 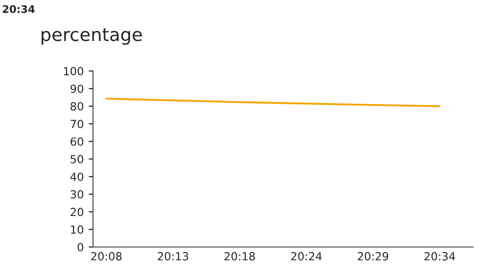 I want to click on x-tick-label: 20:34, so click(x=440, y=256).